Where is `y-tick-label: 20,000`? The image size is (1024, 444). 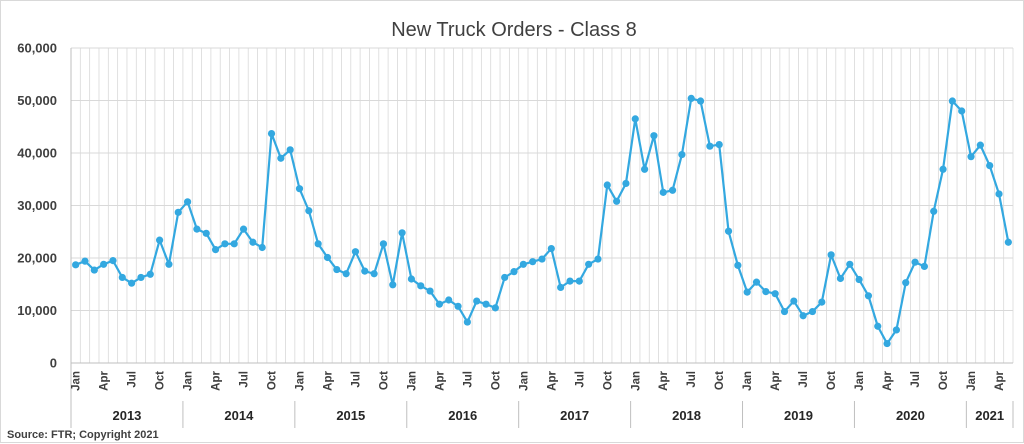
y-tick-label: 20,000 is located at coordinates (37, 258).